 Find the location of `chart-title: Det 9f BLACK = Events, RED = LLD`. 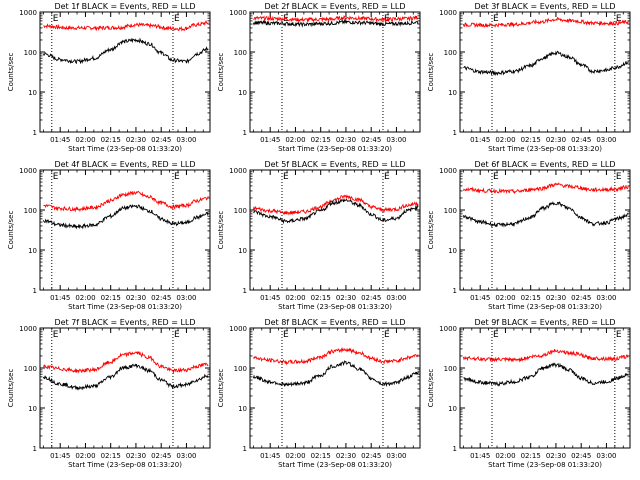

chart-title: Det 9f BLACK = Events, RED = LLD is located at coordinates (544, 322).